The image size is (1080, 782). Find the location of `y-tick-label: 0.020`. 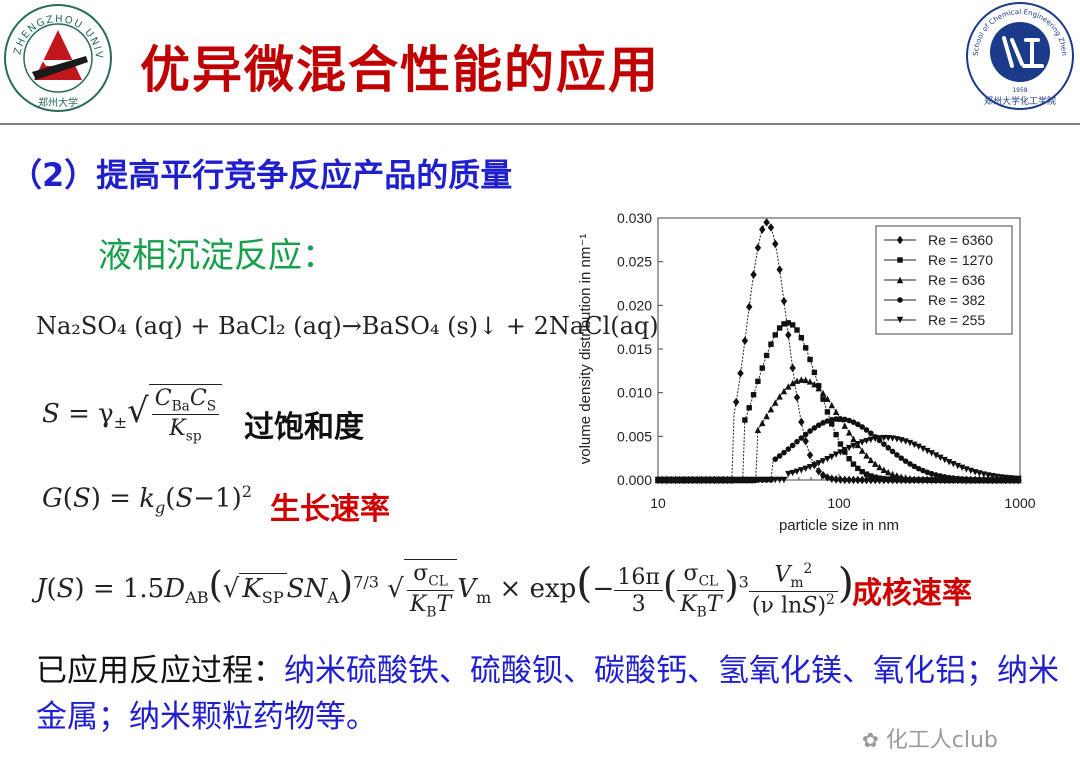

y-tick-label: 0.020 is located at coordinates (634, 305).